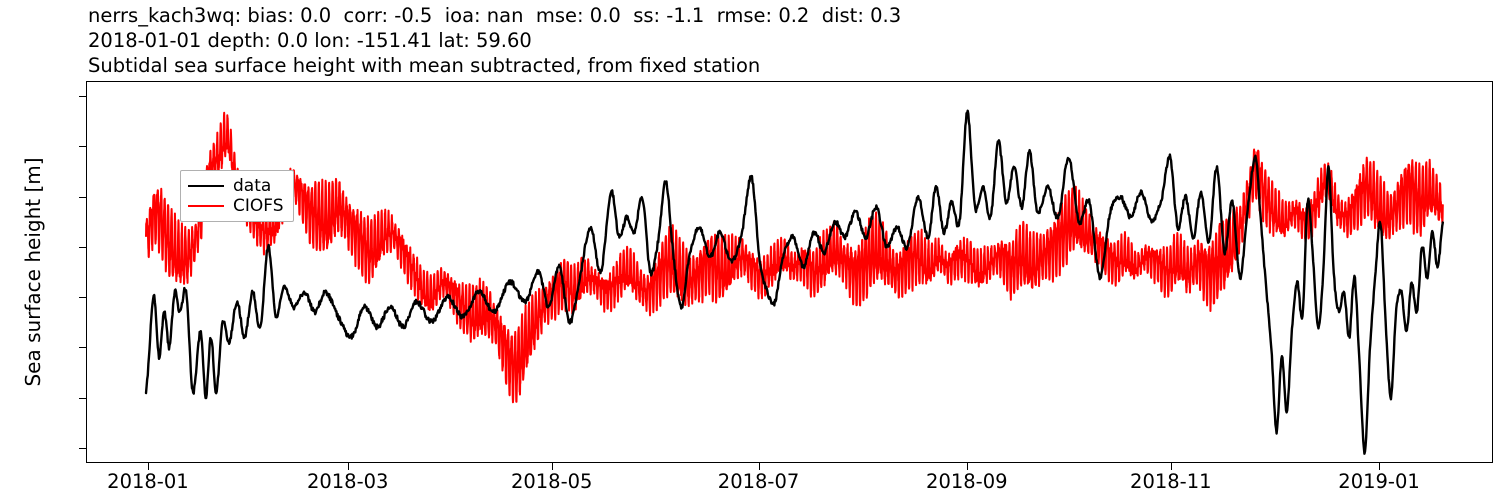  What do you see at coordinates (347, 481) in the screenshot?
I see `x-tick-label: 2018-03` at bounding box center [347, 481].